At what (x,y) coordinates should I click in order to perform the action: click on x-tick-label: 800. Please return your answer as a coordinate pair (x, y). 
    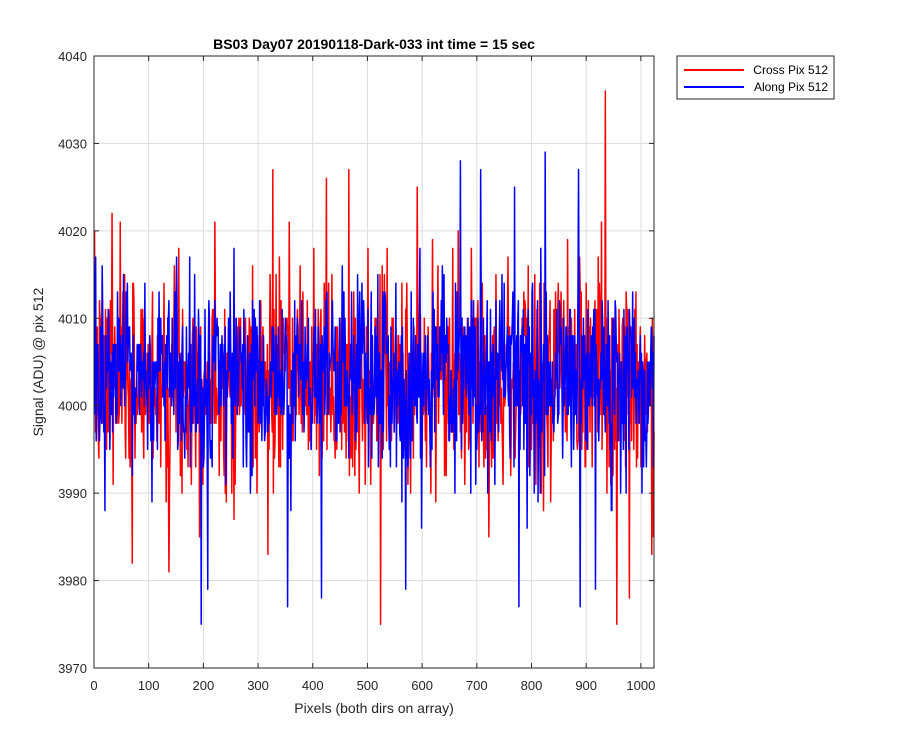
    Looking at the image, I should click on (532, 685).